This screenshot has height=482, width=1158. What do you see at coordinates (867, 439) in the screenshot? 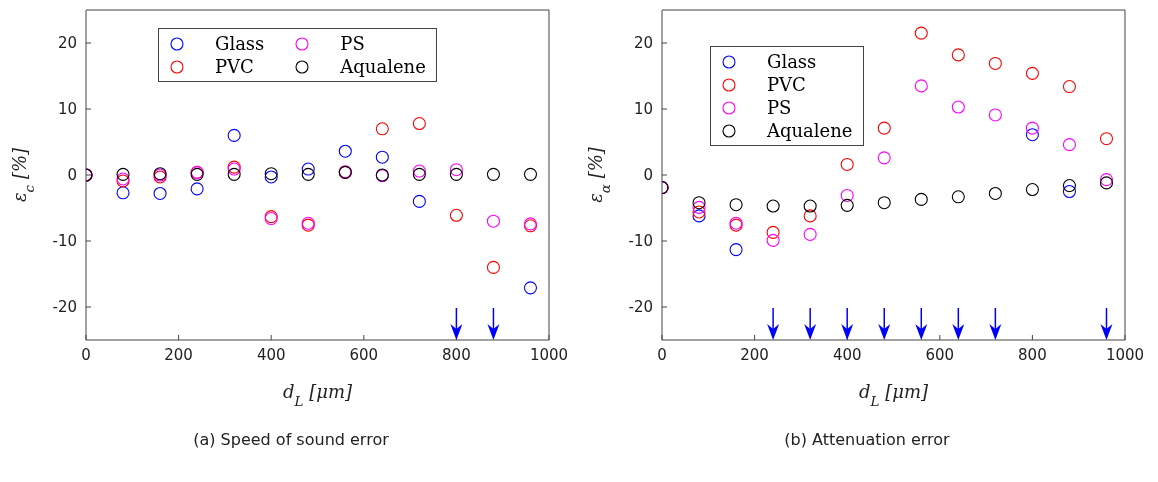
I see `text: (b) Attenuation error` at bounding box center [867, 439].